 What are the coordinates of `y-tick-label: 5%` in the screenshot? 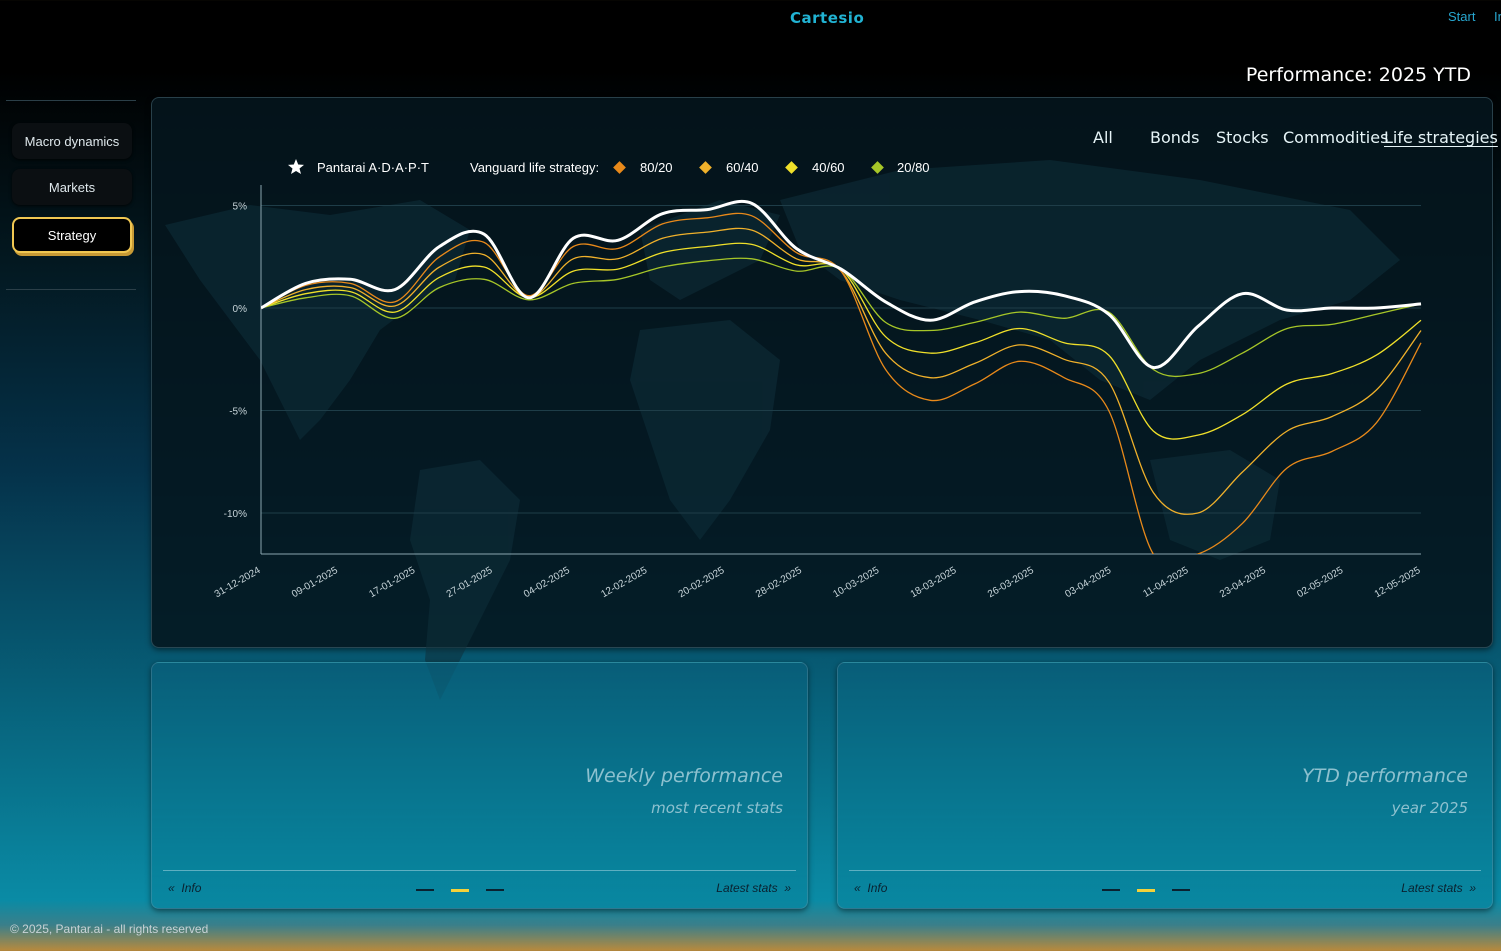 It's located at (240, 207).